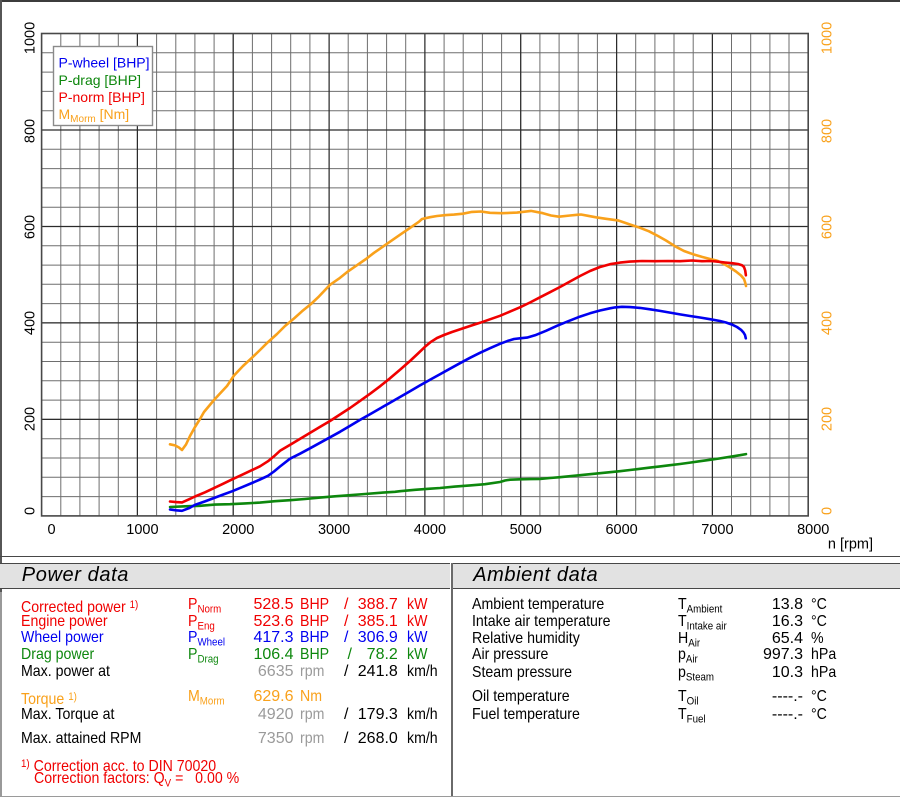 Image resolution: width=900 pixels, height=803 pixels. I want to click on svg-text: P-norm [BHP], so click(102, 97).